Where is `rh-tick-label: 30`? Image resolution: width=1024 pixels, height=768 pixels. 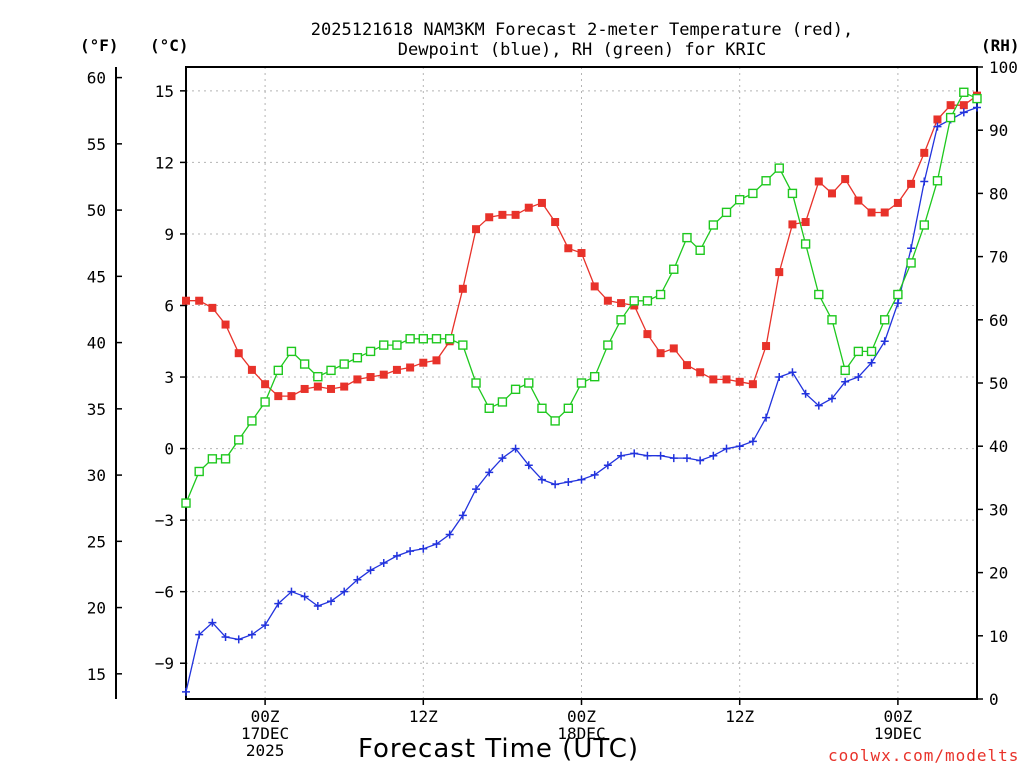 rh-tick-label: 30 is located at coordinates (998, 509).